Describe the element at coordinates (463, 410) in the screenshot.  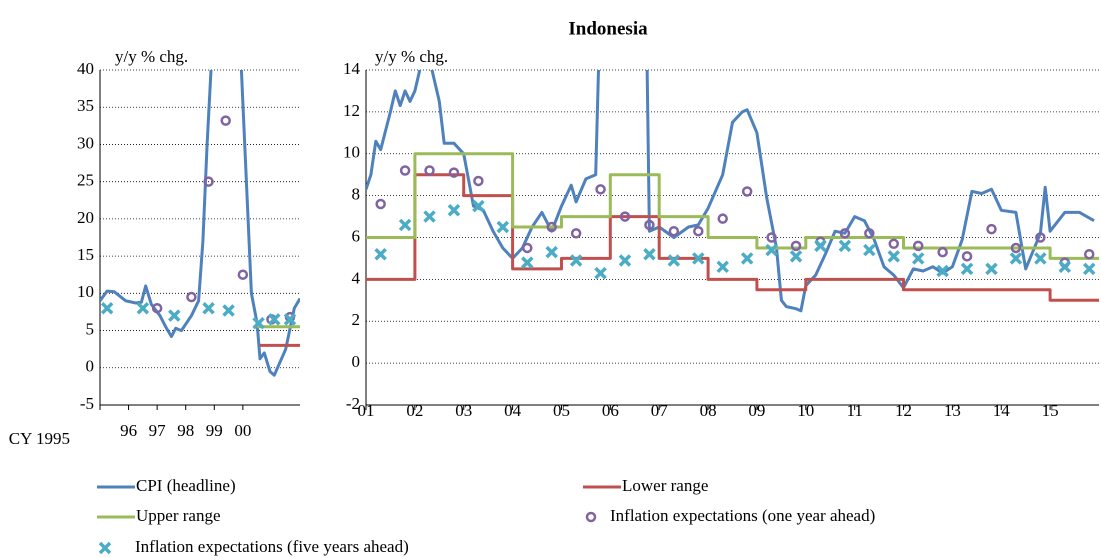
I see `x-tick-label: 03` at that location.